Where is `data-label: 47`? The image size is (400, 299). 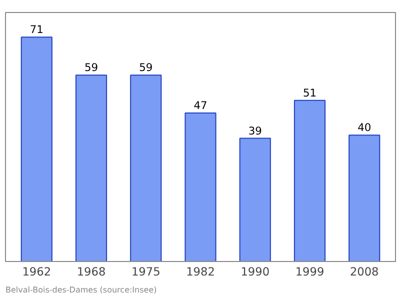 data-label: 47 is located at coordinates (201, 105).